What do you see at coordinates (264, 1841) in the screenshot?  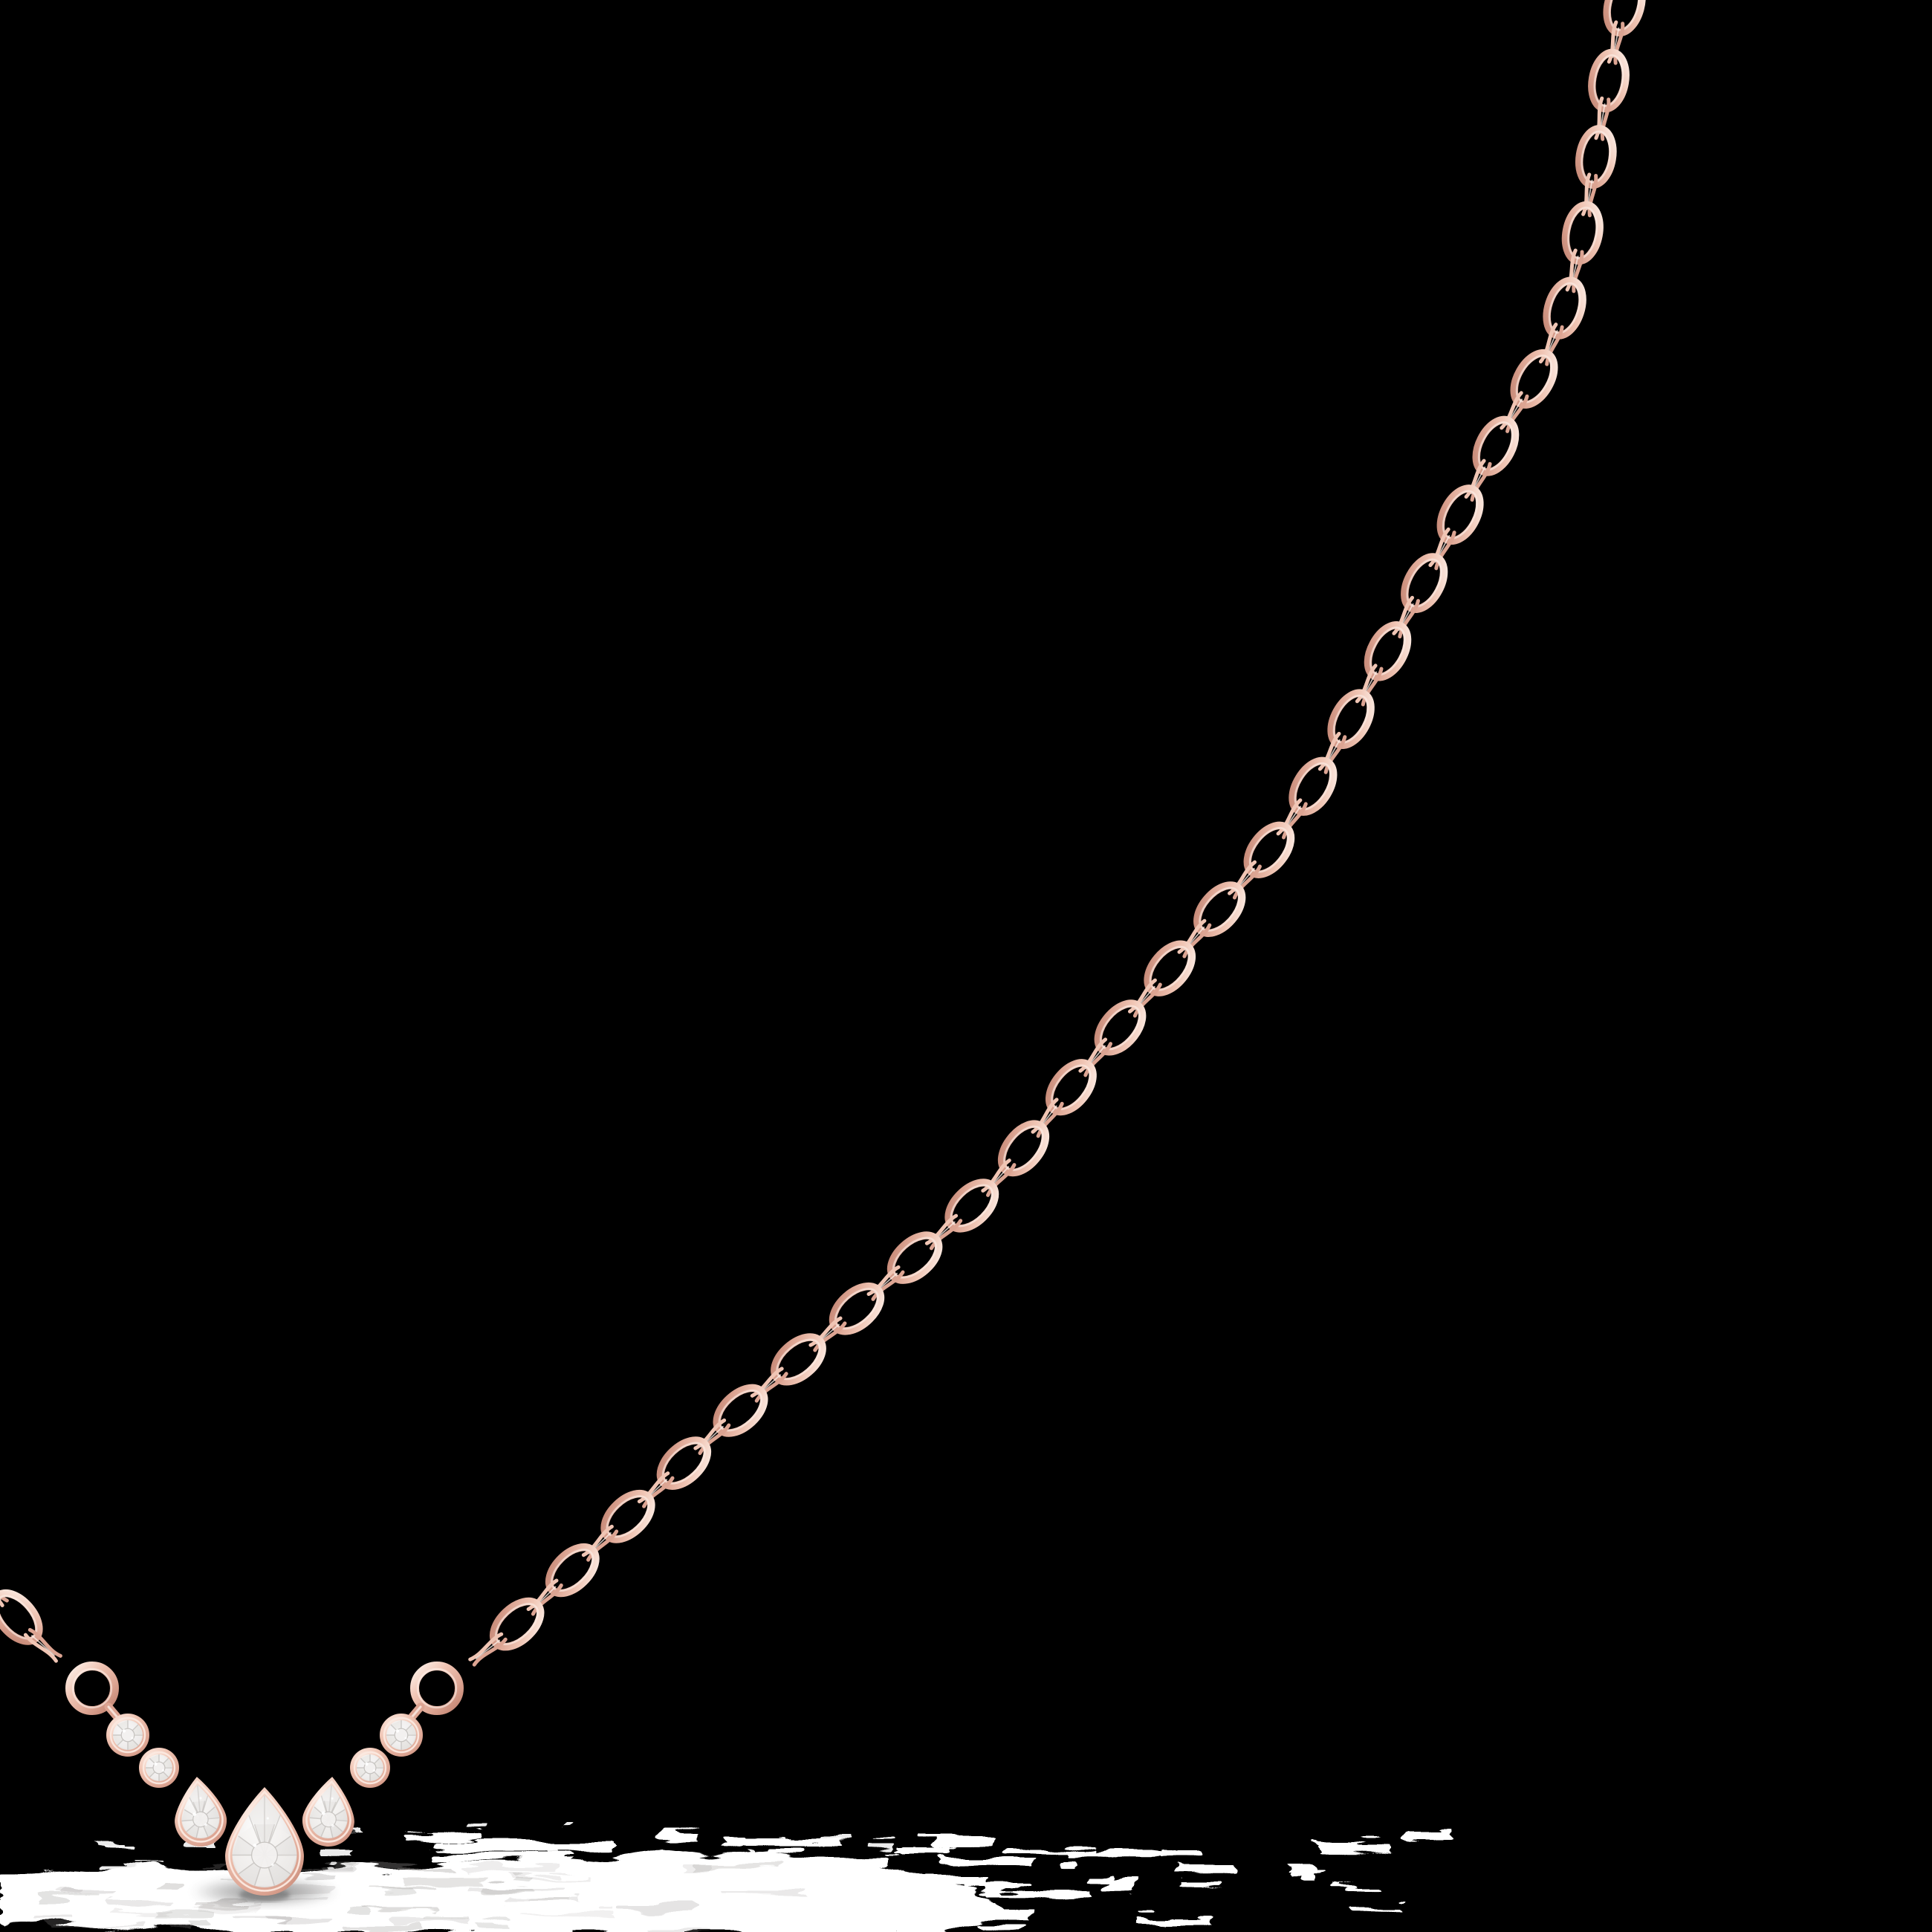 I see `diamond-stone-center-pear` at bounding box center [264, 1841].